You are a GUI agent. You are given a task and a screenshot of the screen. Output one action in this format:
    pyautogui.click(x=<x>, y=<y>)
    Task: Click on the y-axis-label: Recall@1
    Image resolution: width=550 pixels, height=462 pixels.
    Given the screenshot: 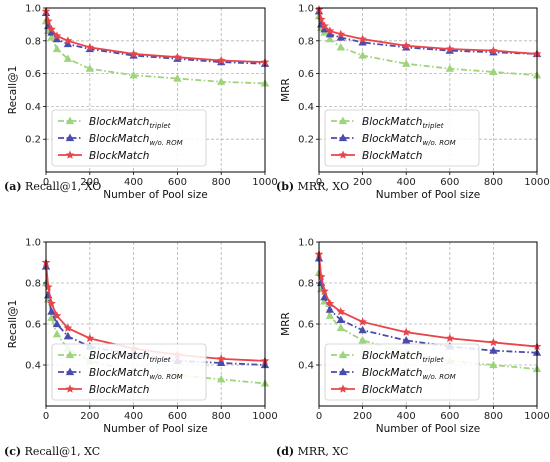 What is the action you would take?
    pyautogui.click(x=13, y=90)
    